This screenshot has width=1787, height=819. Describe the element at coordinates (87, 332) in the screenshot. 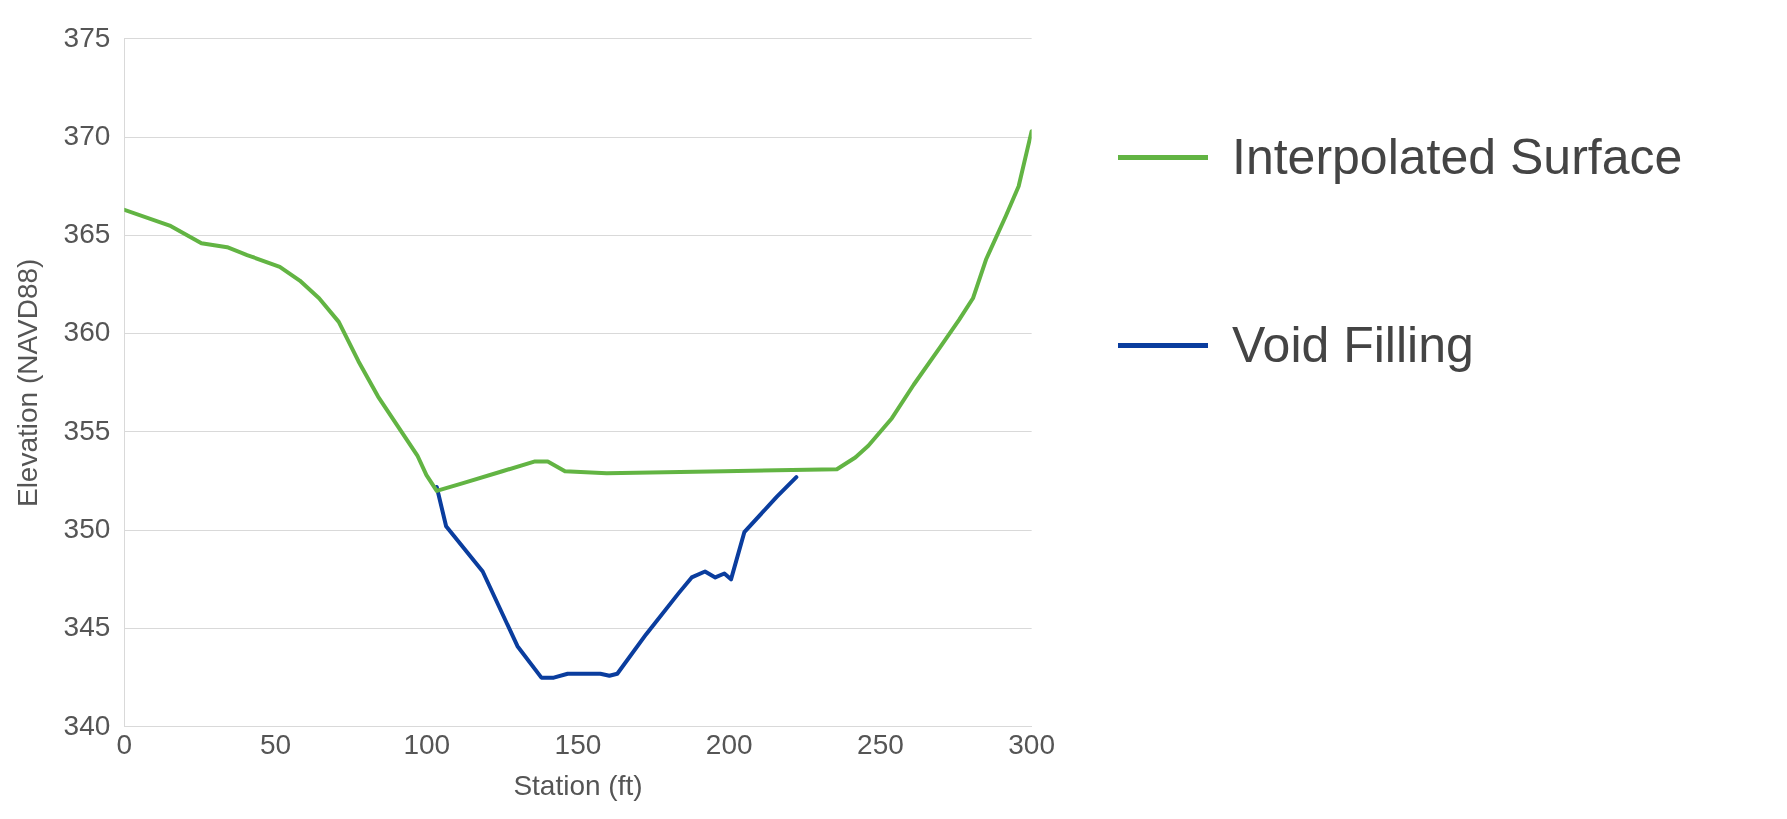

I see `y-tick-label: 360` at that location.